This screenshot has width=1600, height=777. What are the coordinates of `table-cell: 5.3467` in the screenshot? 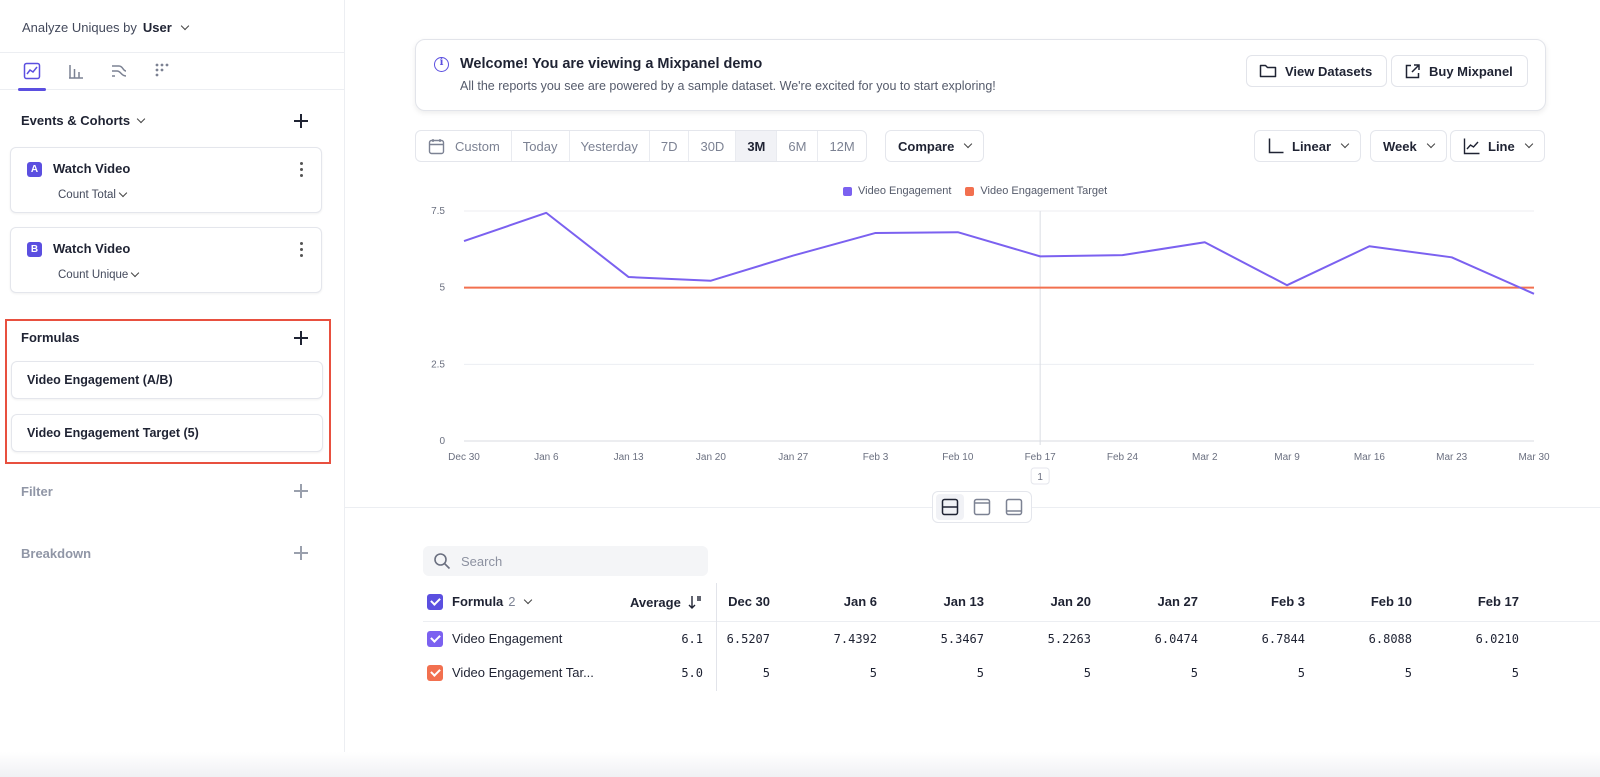 It's located at (962, 639).